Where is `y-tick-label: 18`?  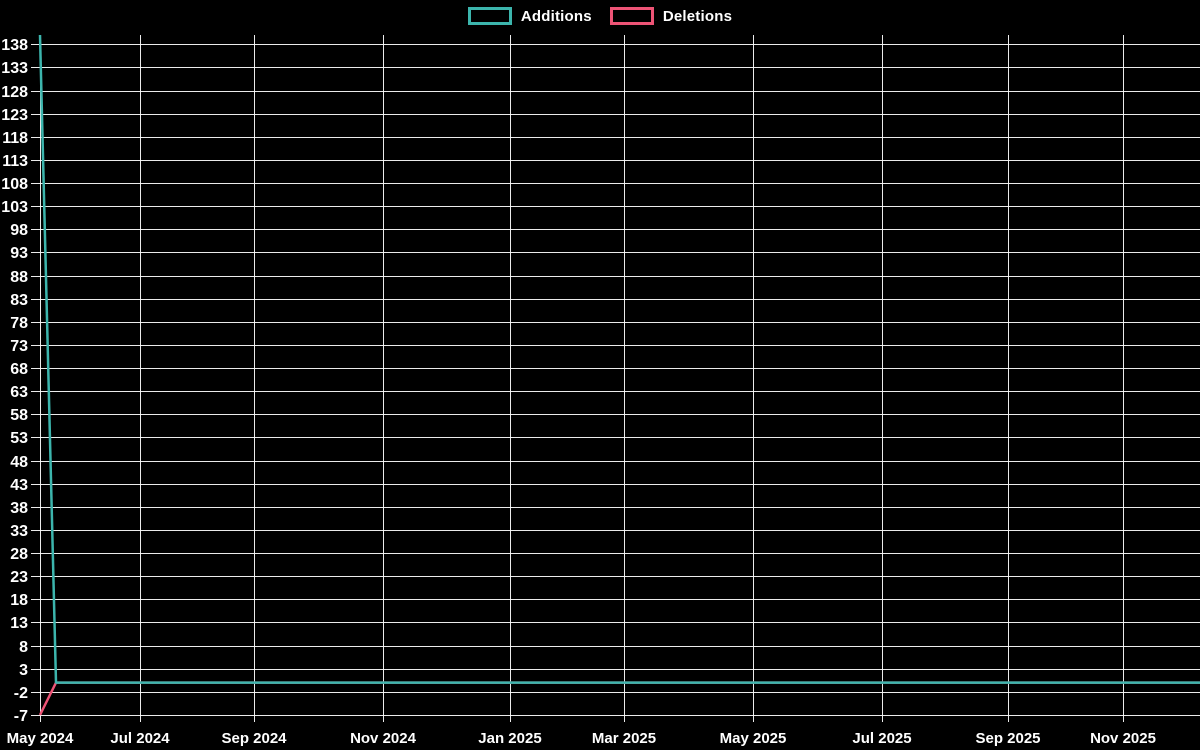
y-tick-label: 18 is located at coordinates (19, 600).